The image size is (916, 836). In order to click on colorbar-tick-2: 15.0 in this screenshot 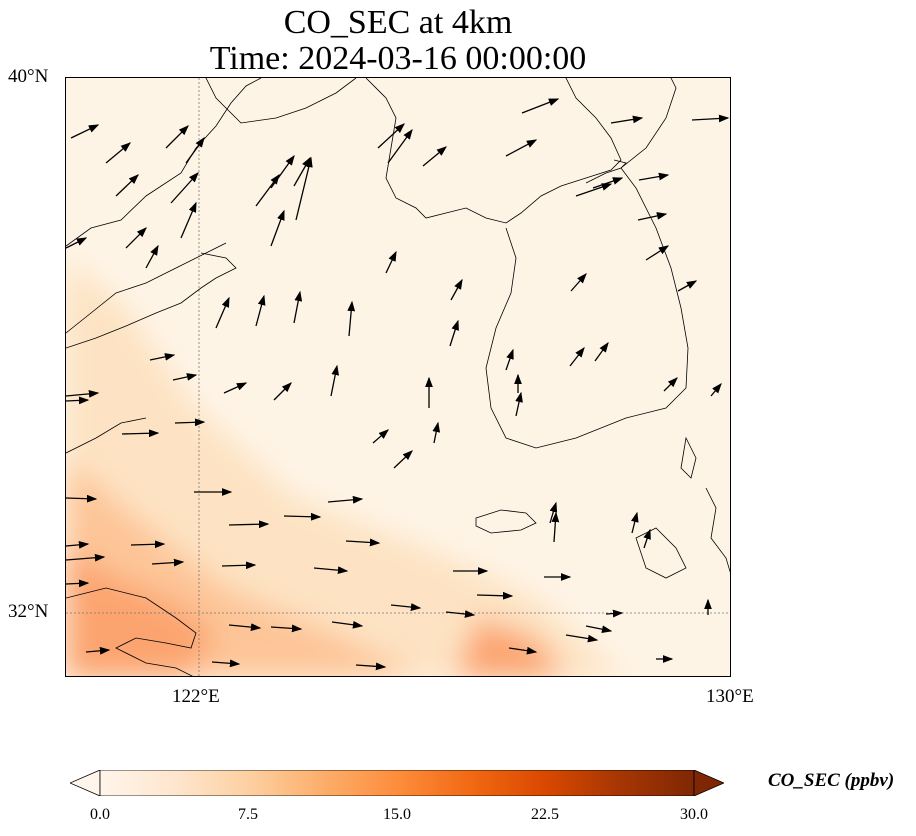, I will do `click(397, 814)`.